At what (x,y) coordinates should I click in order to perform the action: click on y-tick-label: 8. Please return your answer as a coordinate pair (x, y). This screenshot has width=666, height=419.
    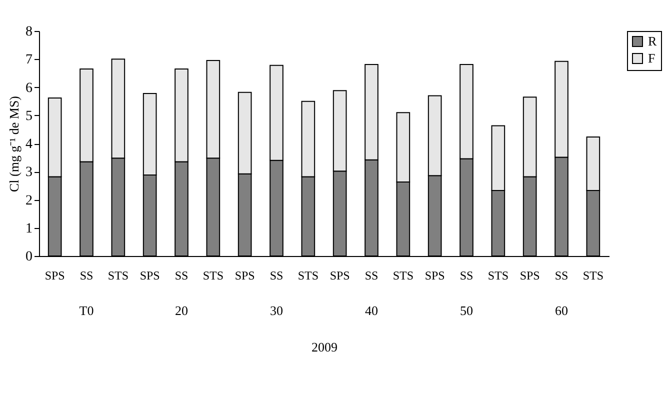
    Looking at the image, I should click on (29, 32).